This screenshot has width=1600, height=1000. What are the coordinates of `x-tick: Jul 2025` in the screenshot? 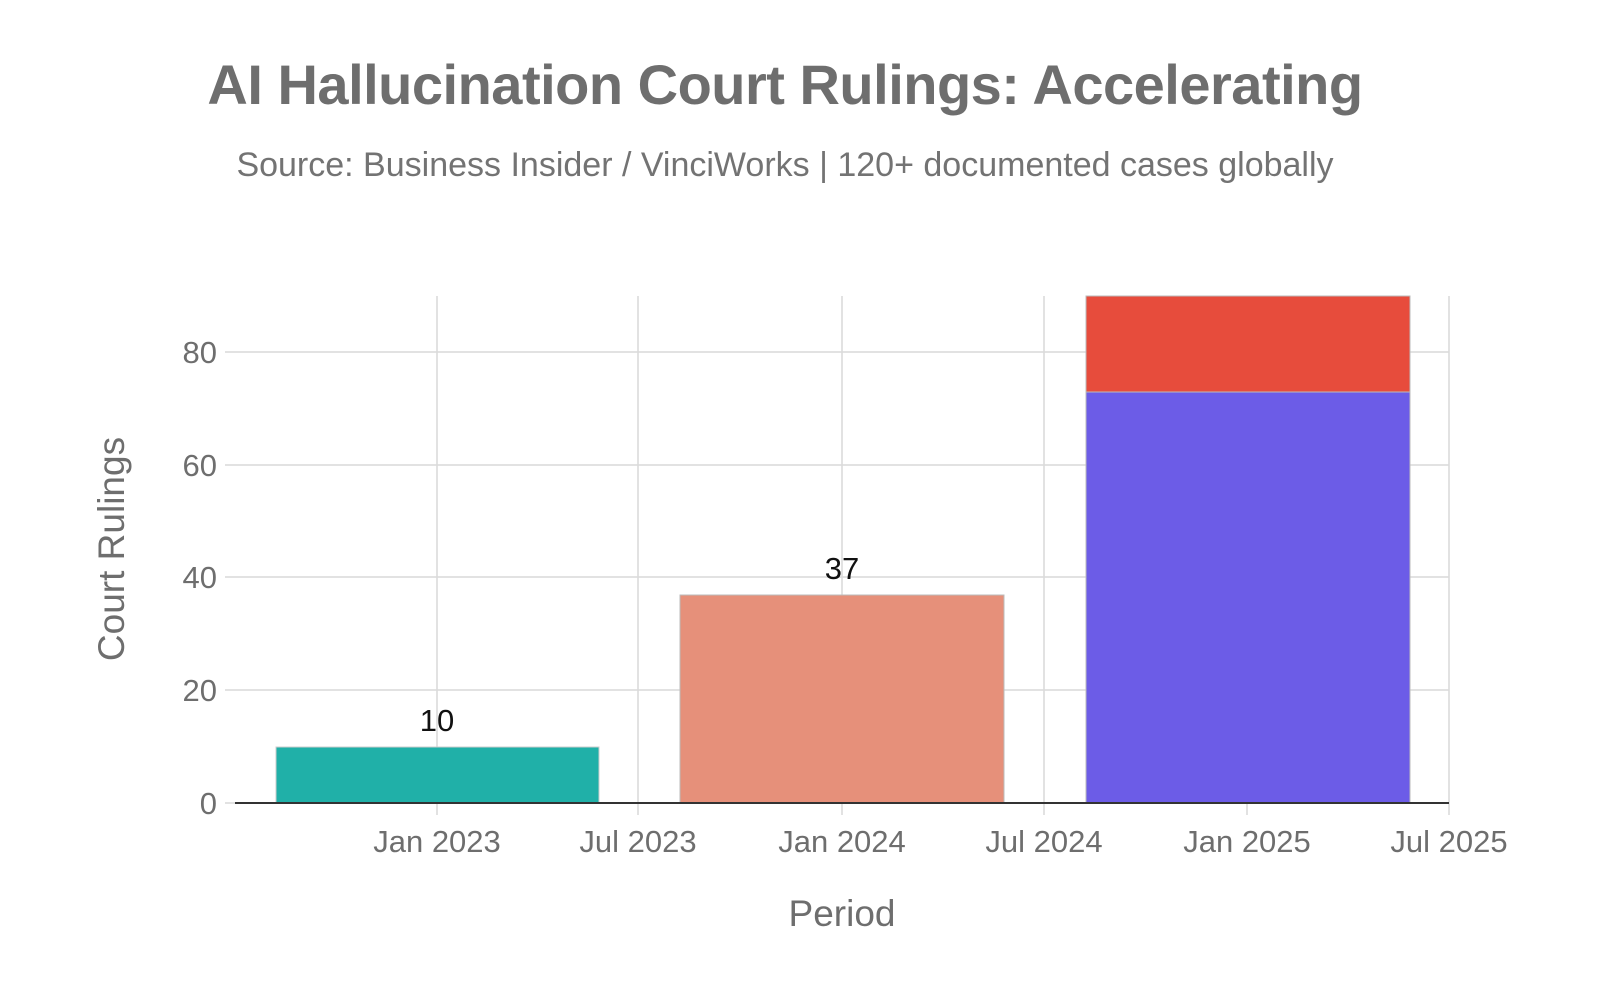 It's located at (1448, 841).